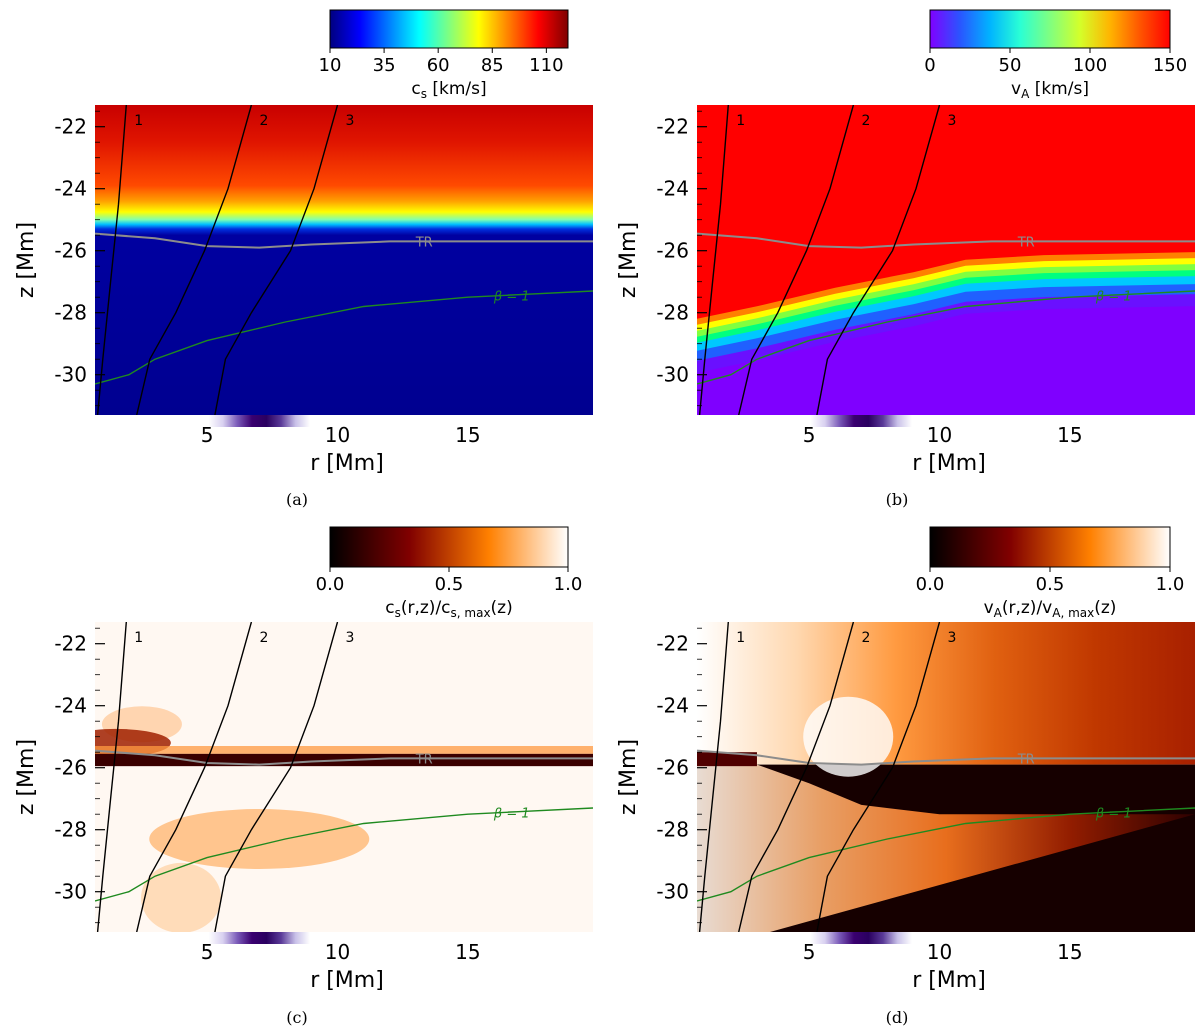  What do you see at coordinates (330, 65) in the screenshot?
I see `colorbar-tick-label: 10` at bounding box center [330, 65].